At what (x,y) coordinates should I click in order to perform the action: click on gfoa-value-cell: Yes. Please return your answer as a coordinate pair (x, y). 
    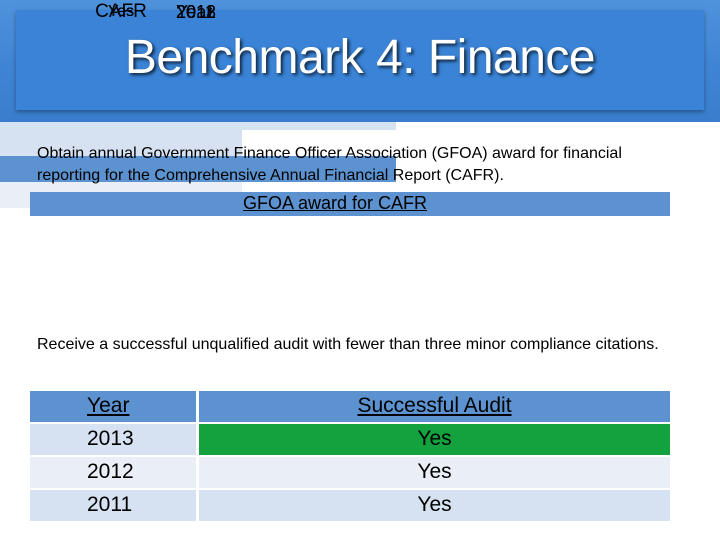
    Looking at the image, I should click on (121, 11).